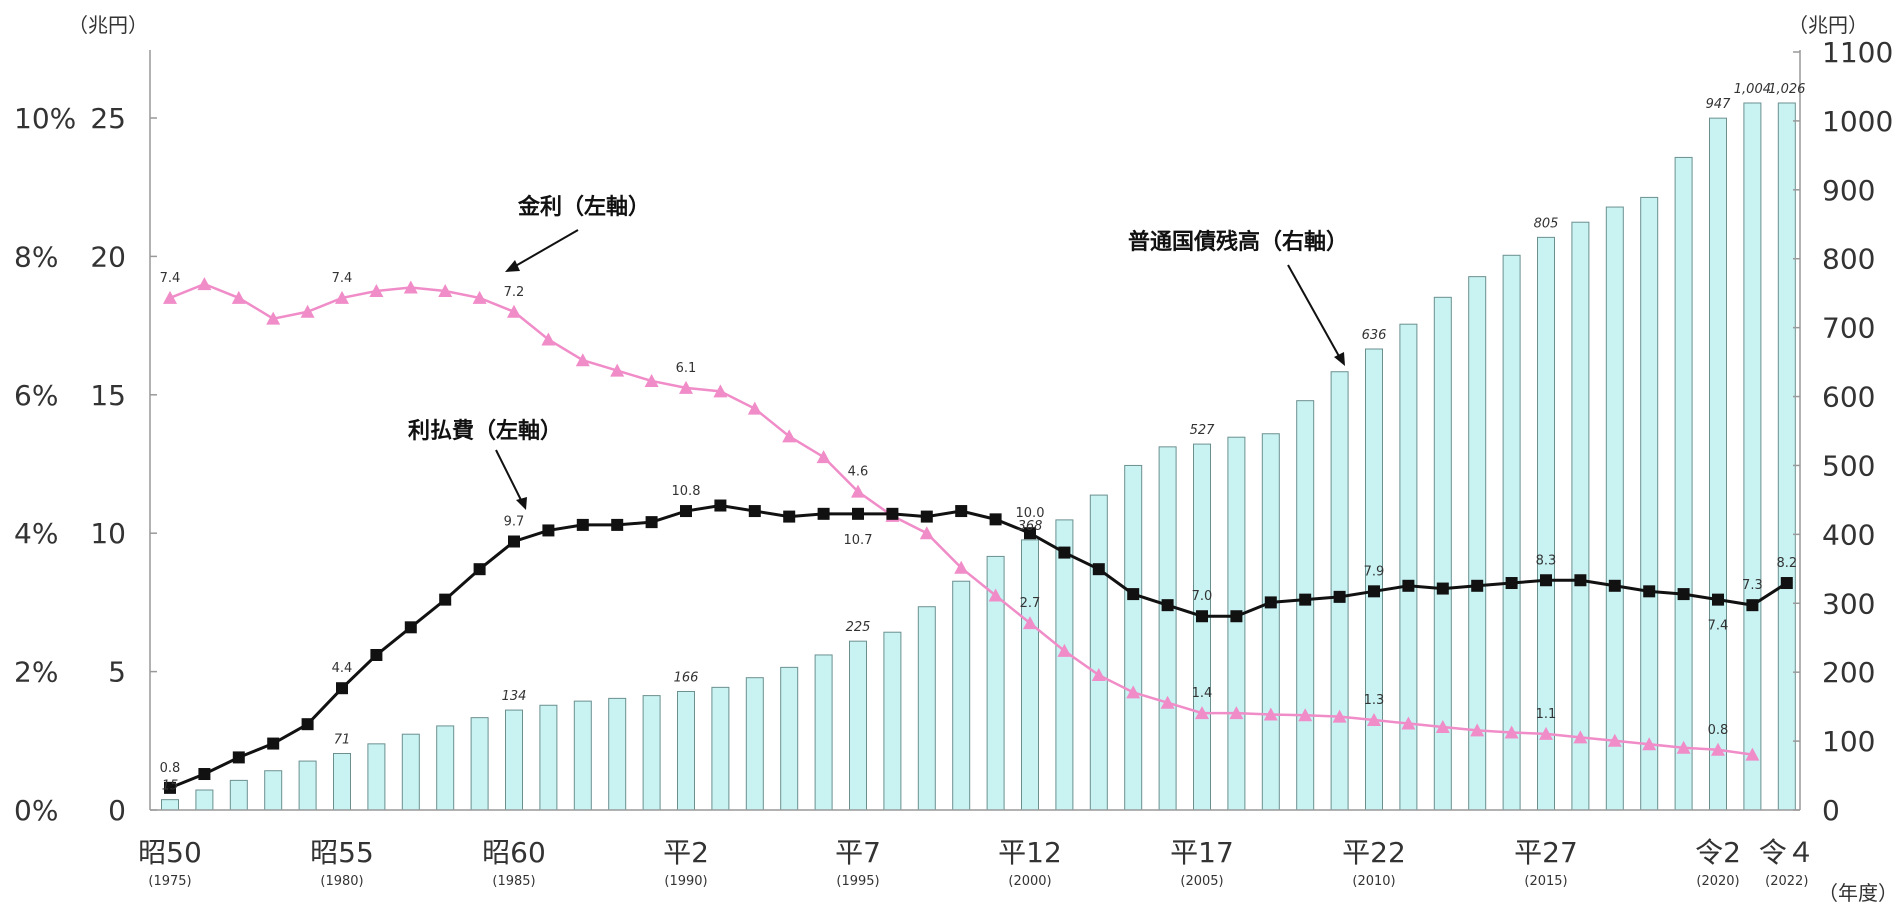 Image resolution: width=1900 pixels, height=907 pixels. What do you see at coordinates (514, 522) in the screenshot?
I see `interest-data-label: 9.7` at bounding box center [514, 522].